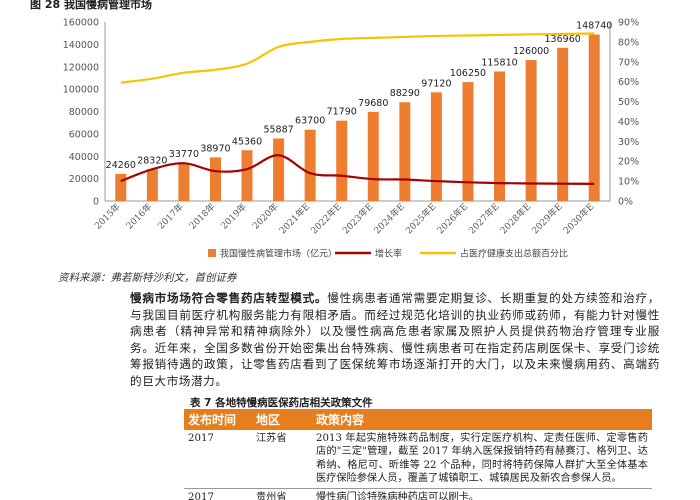  I want to click on y-left-tick-label: 120000, so click(81, 67).